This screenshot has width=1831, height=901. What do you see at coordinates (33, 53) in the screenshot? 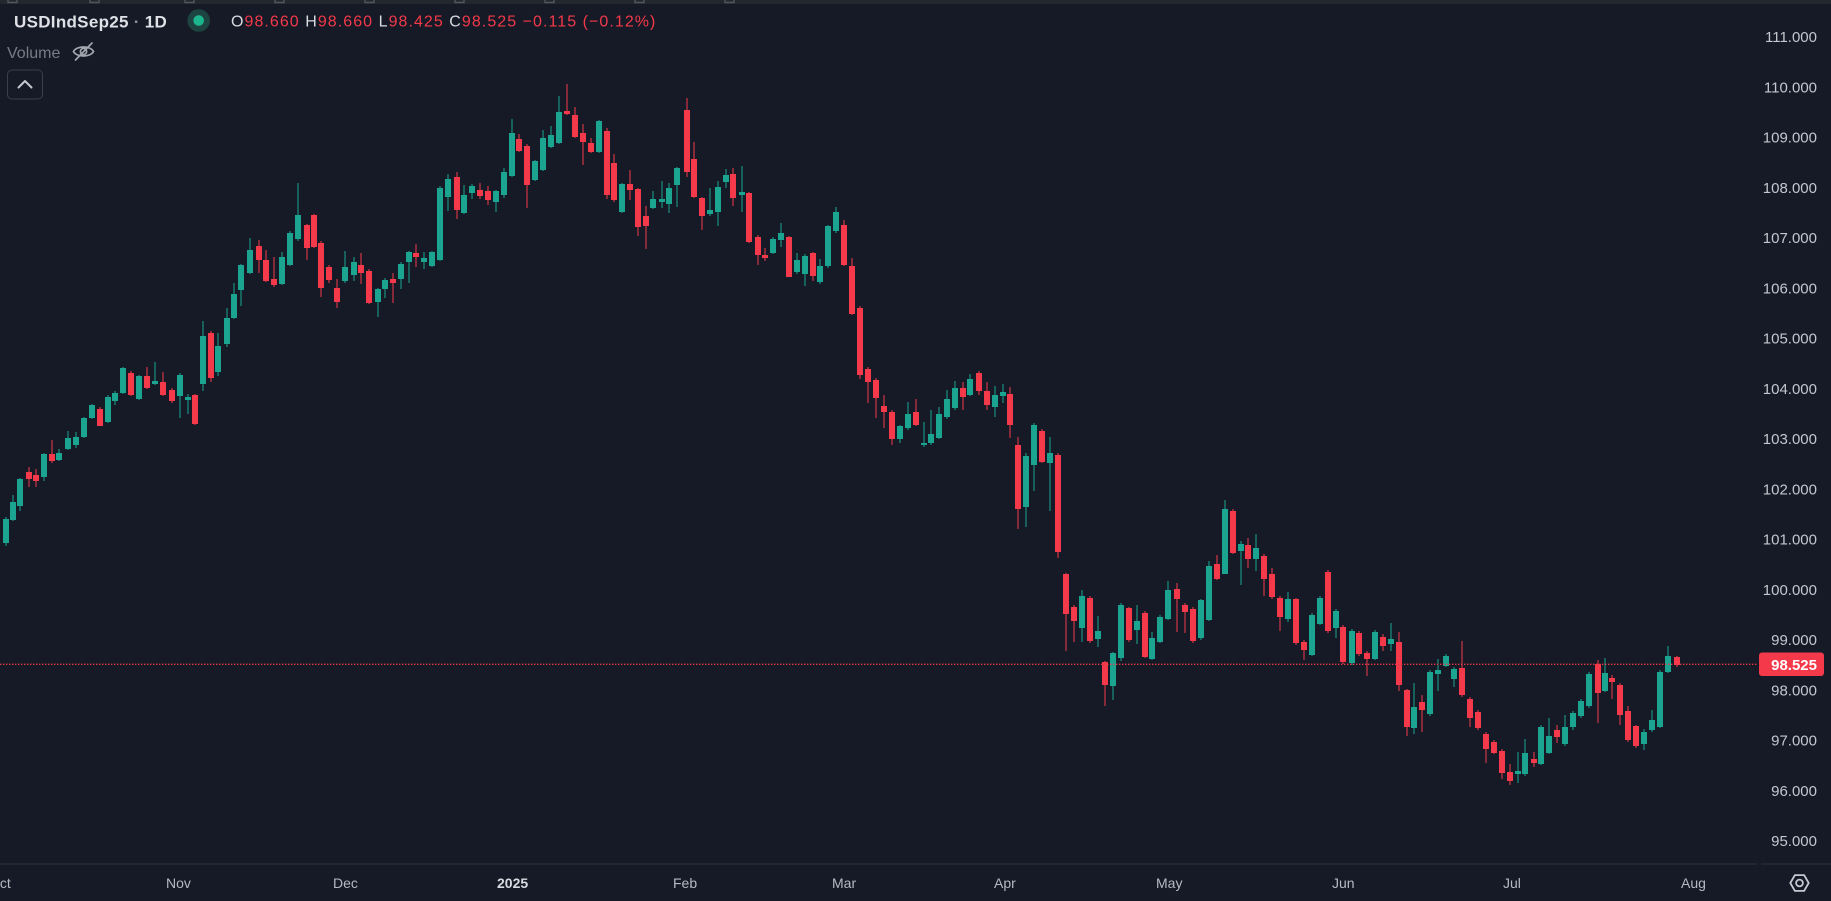
I see `svg-text: Volume` at bounding box center [33, 53].